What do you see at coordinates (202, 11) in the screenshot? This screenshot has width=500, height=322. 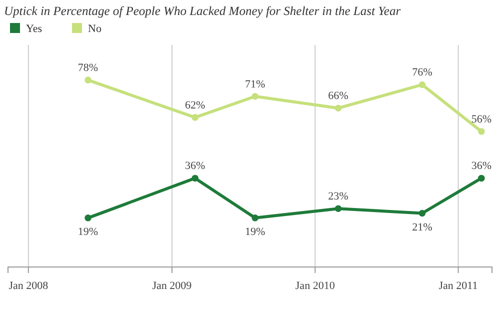 I see `chart-title: Uptick in Percentage of People Who Lacked Money for Shelter in the Last Year` at bounding box center [202, 11].